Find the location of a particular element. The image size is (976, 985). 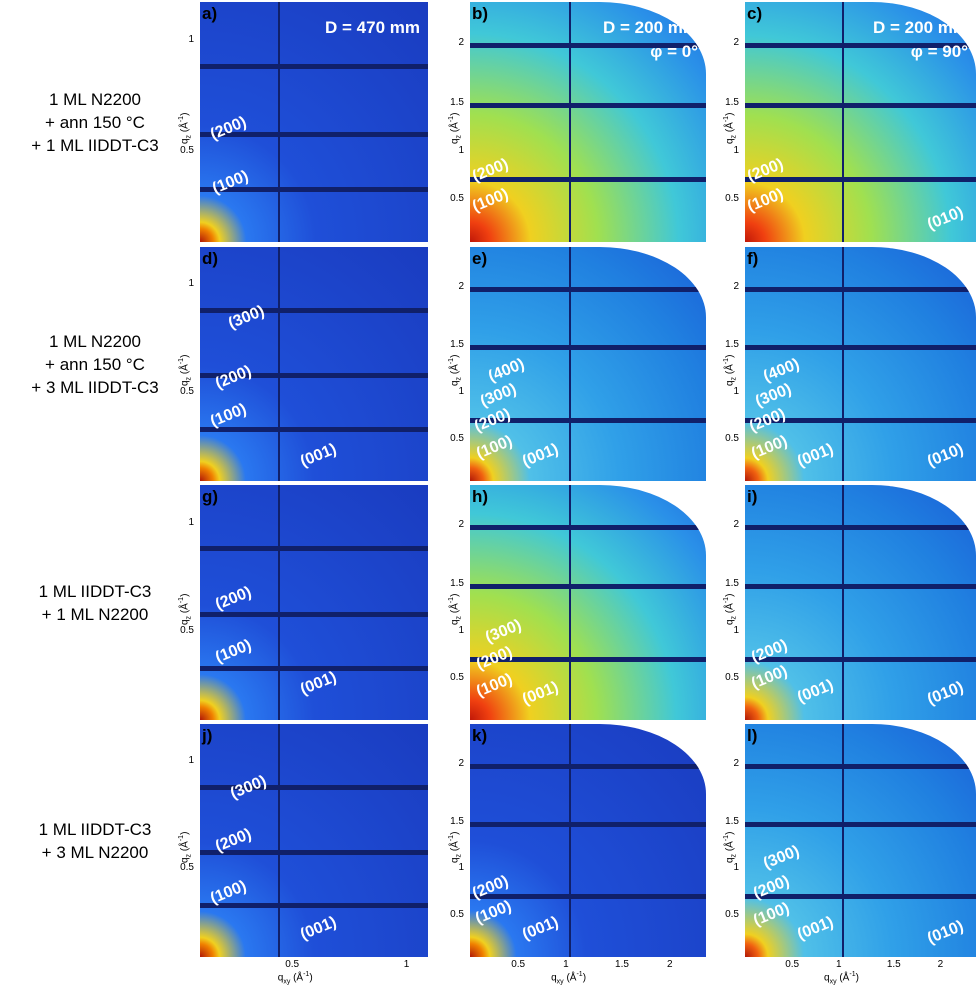

row-label-line: + 1 ML N2200 is located at coordinates (95, 614).